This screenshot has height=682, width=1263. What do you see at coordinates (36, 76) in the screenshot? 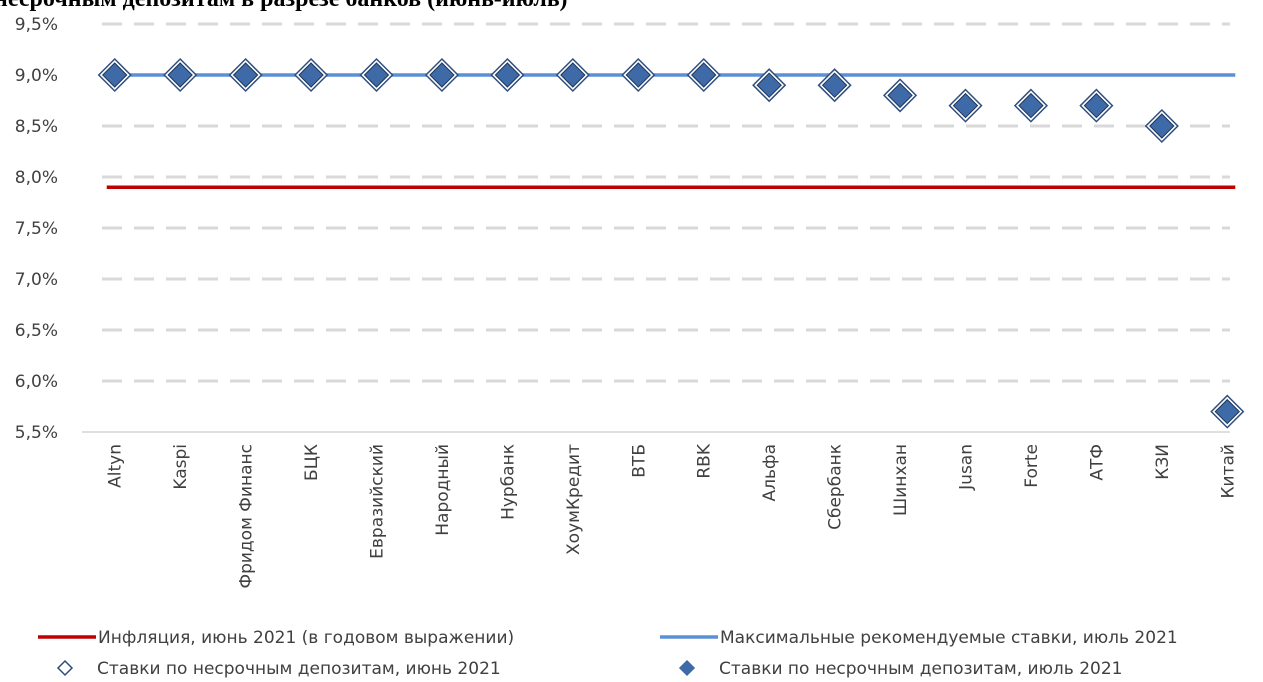
I see `y-tick-label: 9,0%` at bounding box center [36, 76].